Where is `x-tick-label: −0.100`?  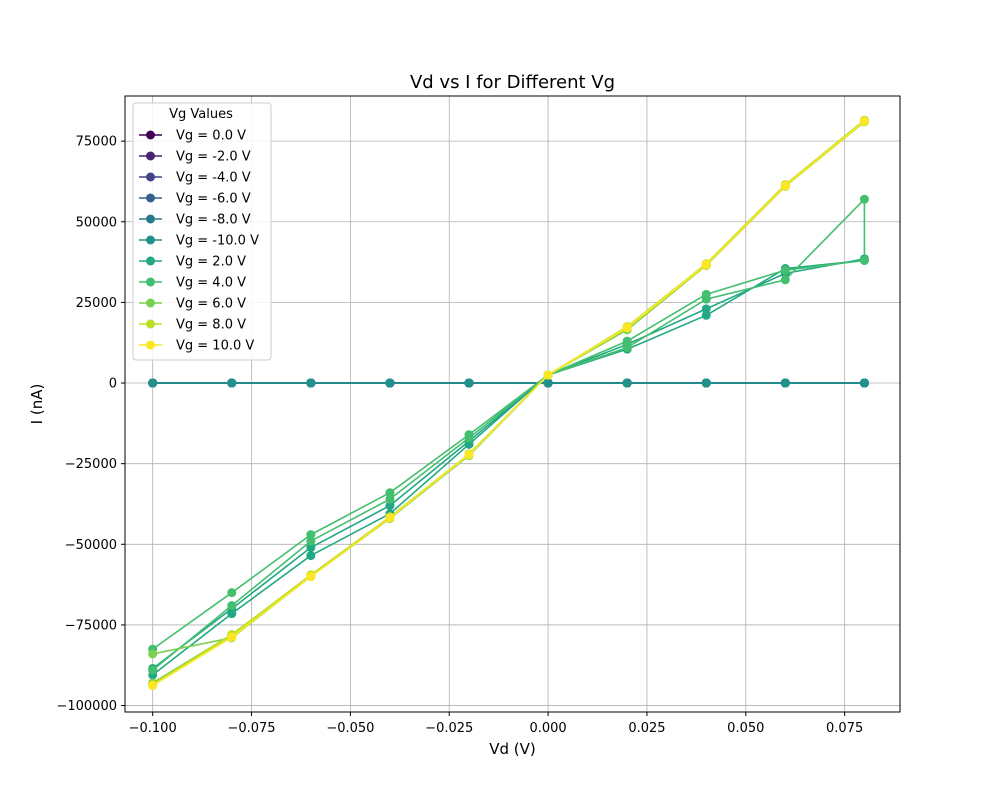 x-tick-label: −0.100 is located at coordinates (153, 728).